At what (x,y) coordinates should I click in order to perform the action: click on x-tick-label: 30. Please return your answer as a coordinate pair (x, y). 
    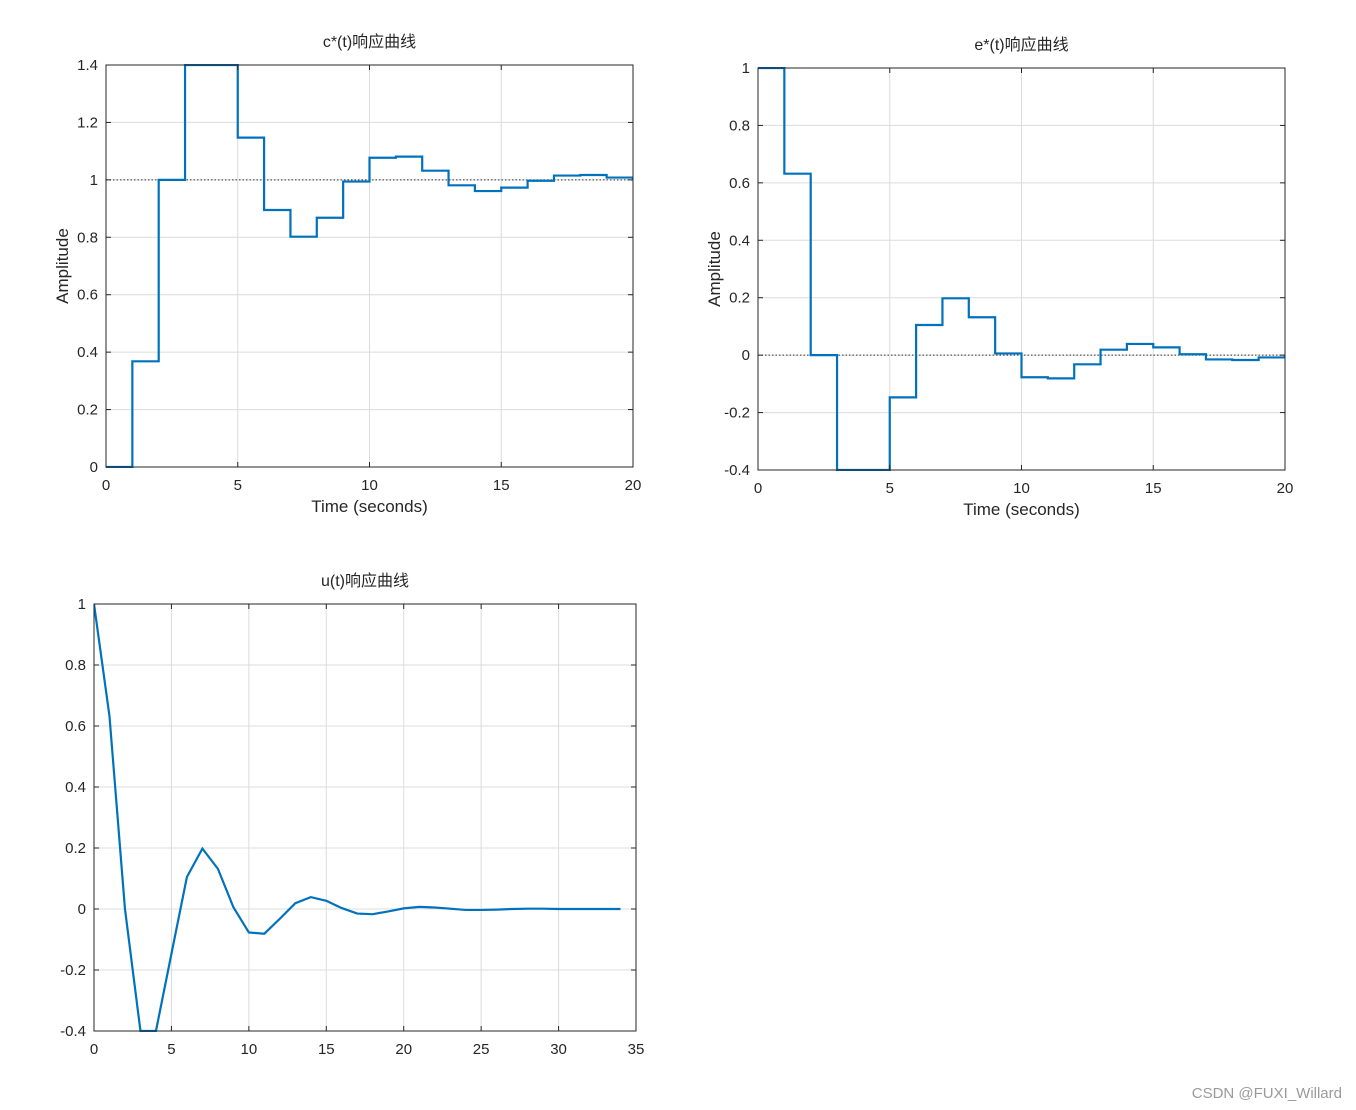
    Looking at the image, I should click on (558, 1049).